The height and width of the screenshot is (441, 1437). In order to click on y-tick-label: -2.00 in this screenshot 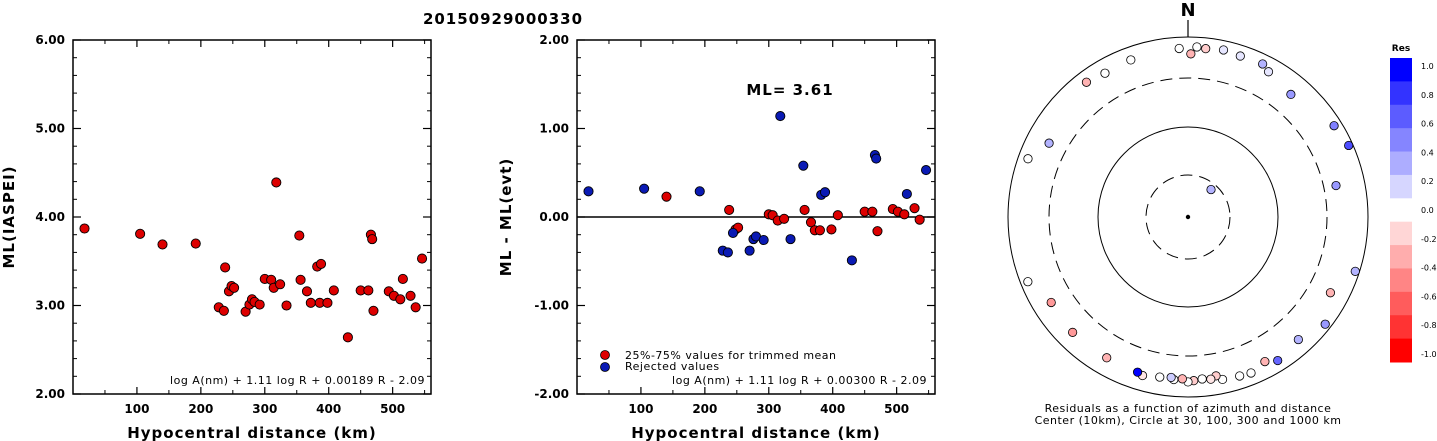, I will do `click(551, 394)`.